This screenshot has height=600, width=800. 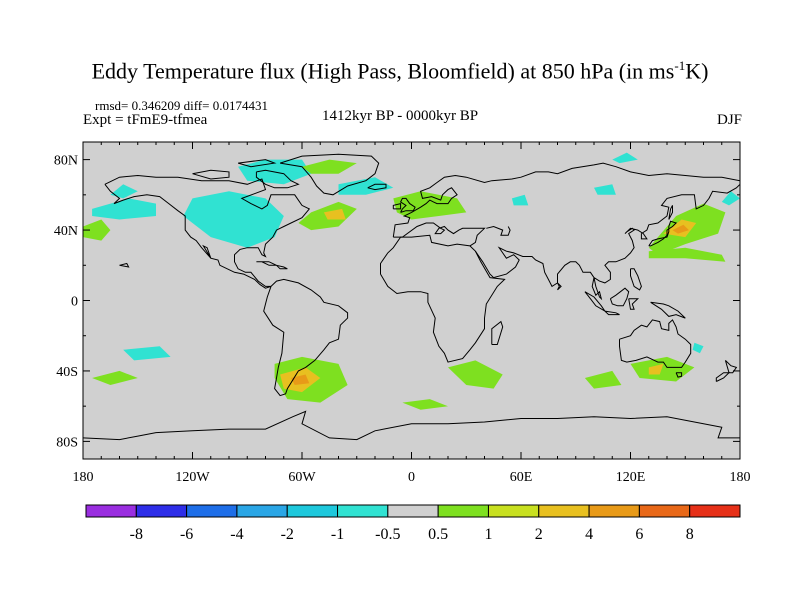 What do you see at coordinates (302, 477) in the screenshot?
I see `lon-label: 60W` at bounding box center [302, 477].